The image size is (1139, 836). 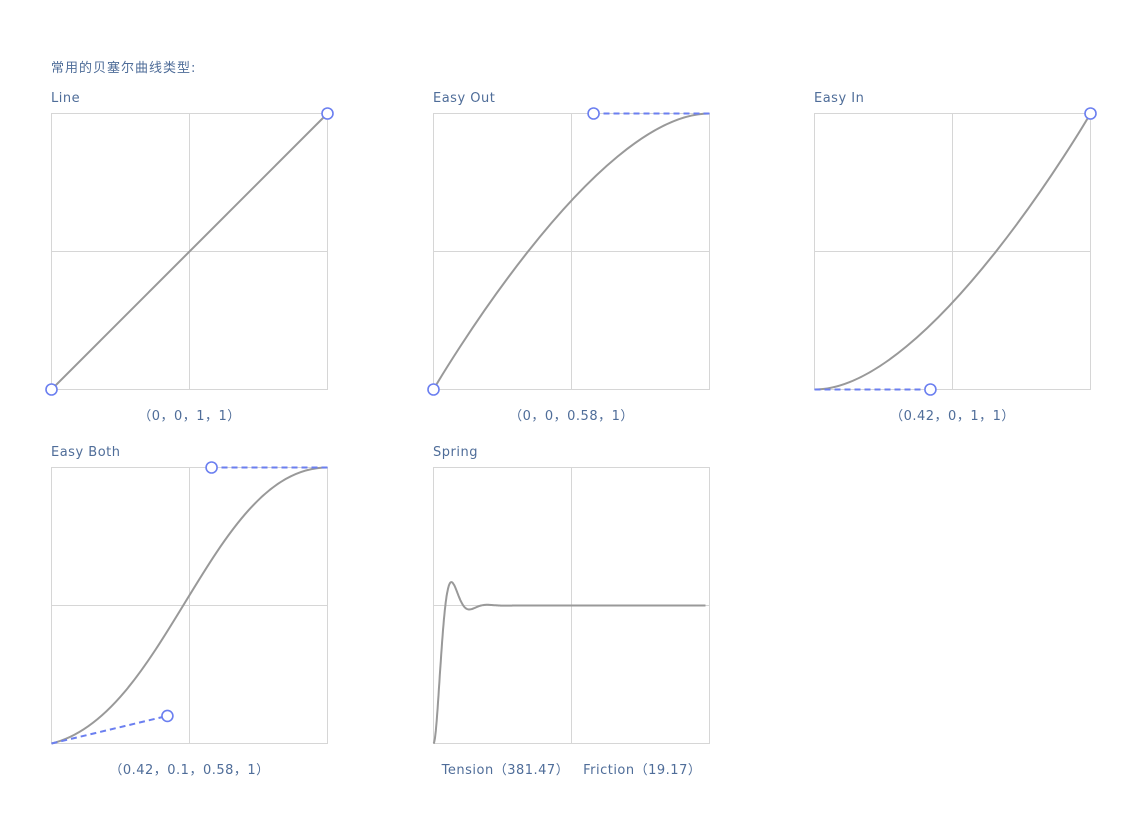 I want to click on curve-caption: （0.42，0.1，0.58，1）, so click(x=189, y=770).